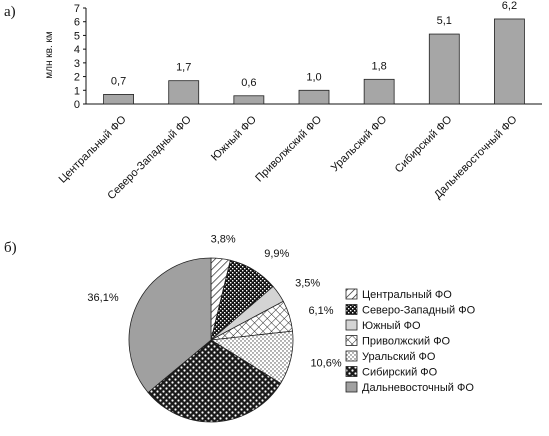 The image size is (549, 436). Describe the element at coordinates (400, 373) in the screenshot. I see `legend-label: Сибирский ФО` at that location.